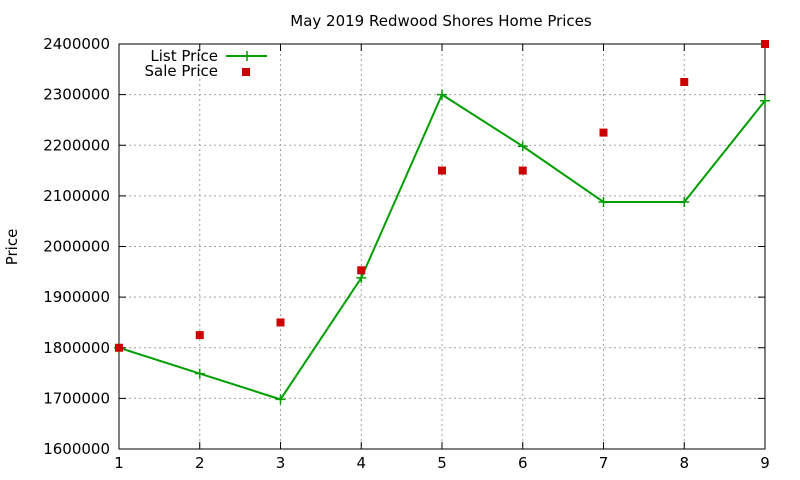 This screenshot has height=480, width=800. What do you see at coordinates (246, 72) in the screenshot?
I see `legend-swatch-sale-price-marker` at bounding box center [246, 72].